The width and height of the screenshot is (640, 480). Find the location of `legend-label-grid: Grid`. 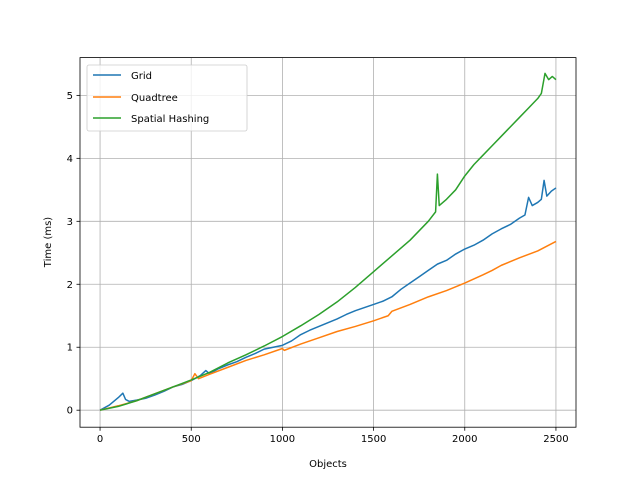

legend-label-grid: Grid is located at coordinates (141, 76).